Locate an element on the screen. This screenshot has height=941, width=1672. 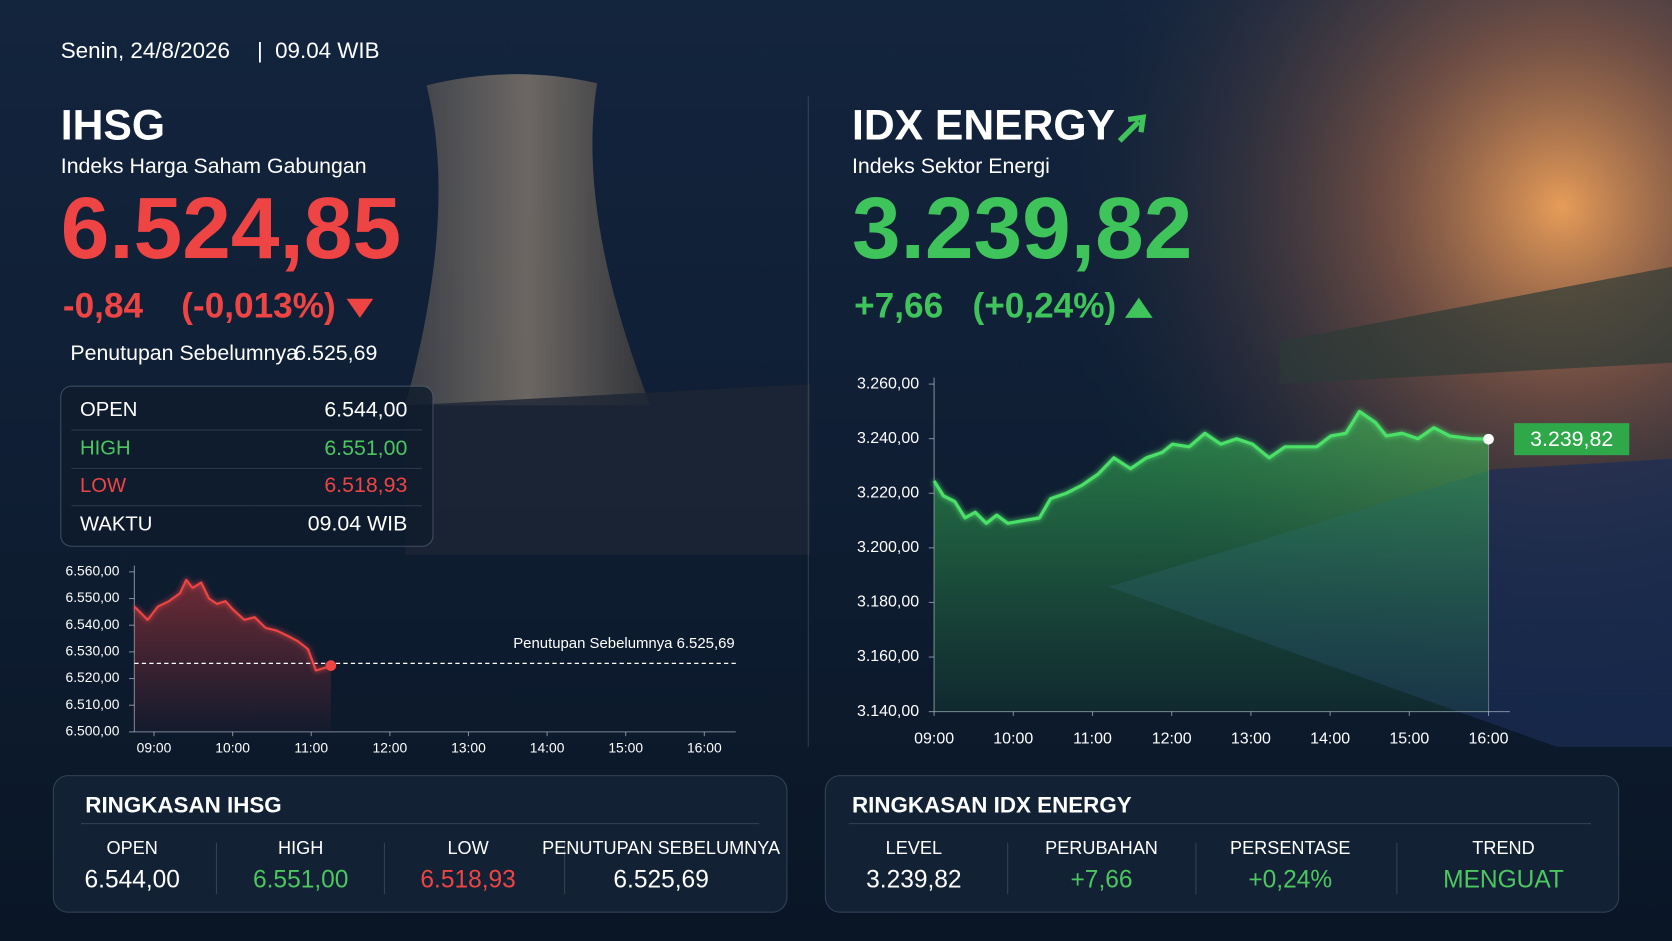
y-tick-label: 3.200,00 is located at coordinates (888, 547).